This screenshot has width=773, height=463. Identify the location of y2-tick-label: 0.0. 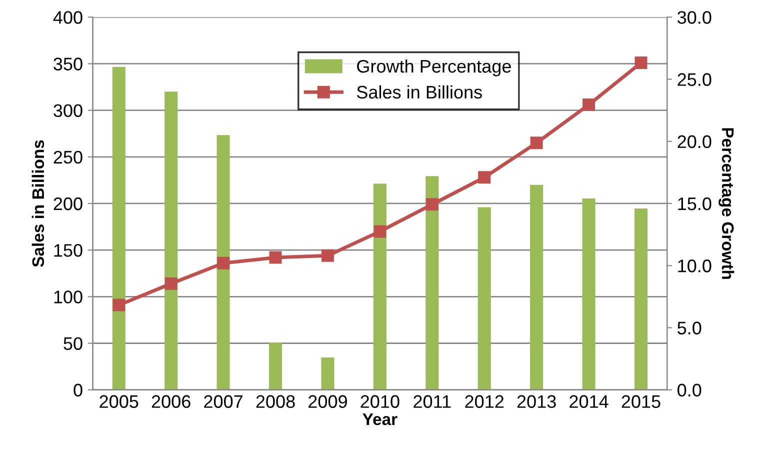
(690, 390).